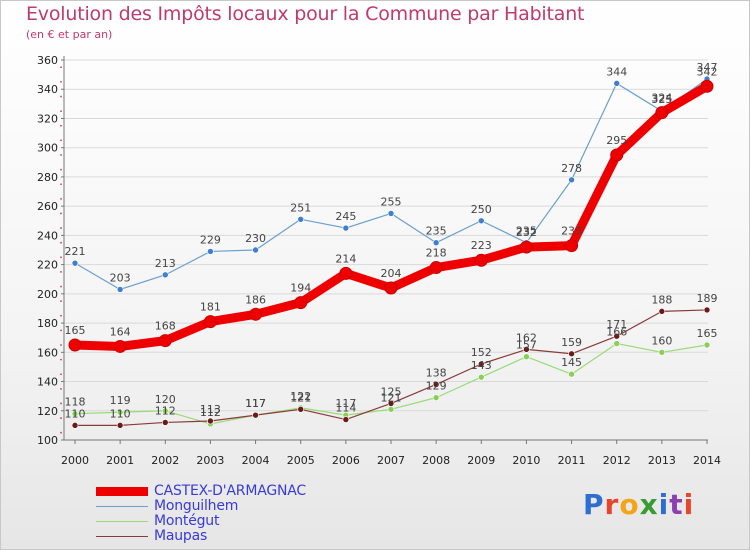 The width and height of the screenshot is (750, 550). I want to click on data-label-castex-d-armagnac-2004: 186, so click(255, 299).